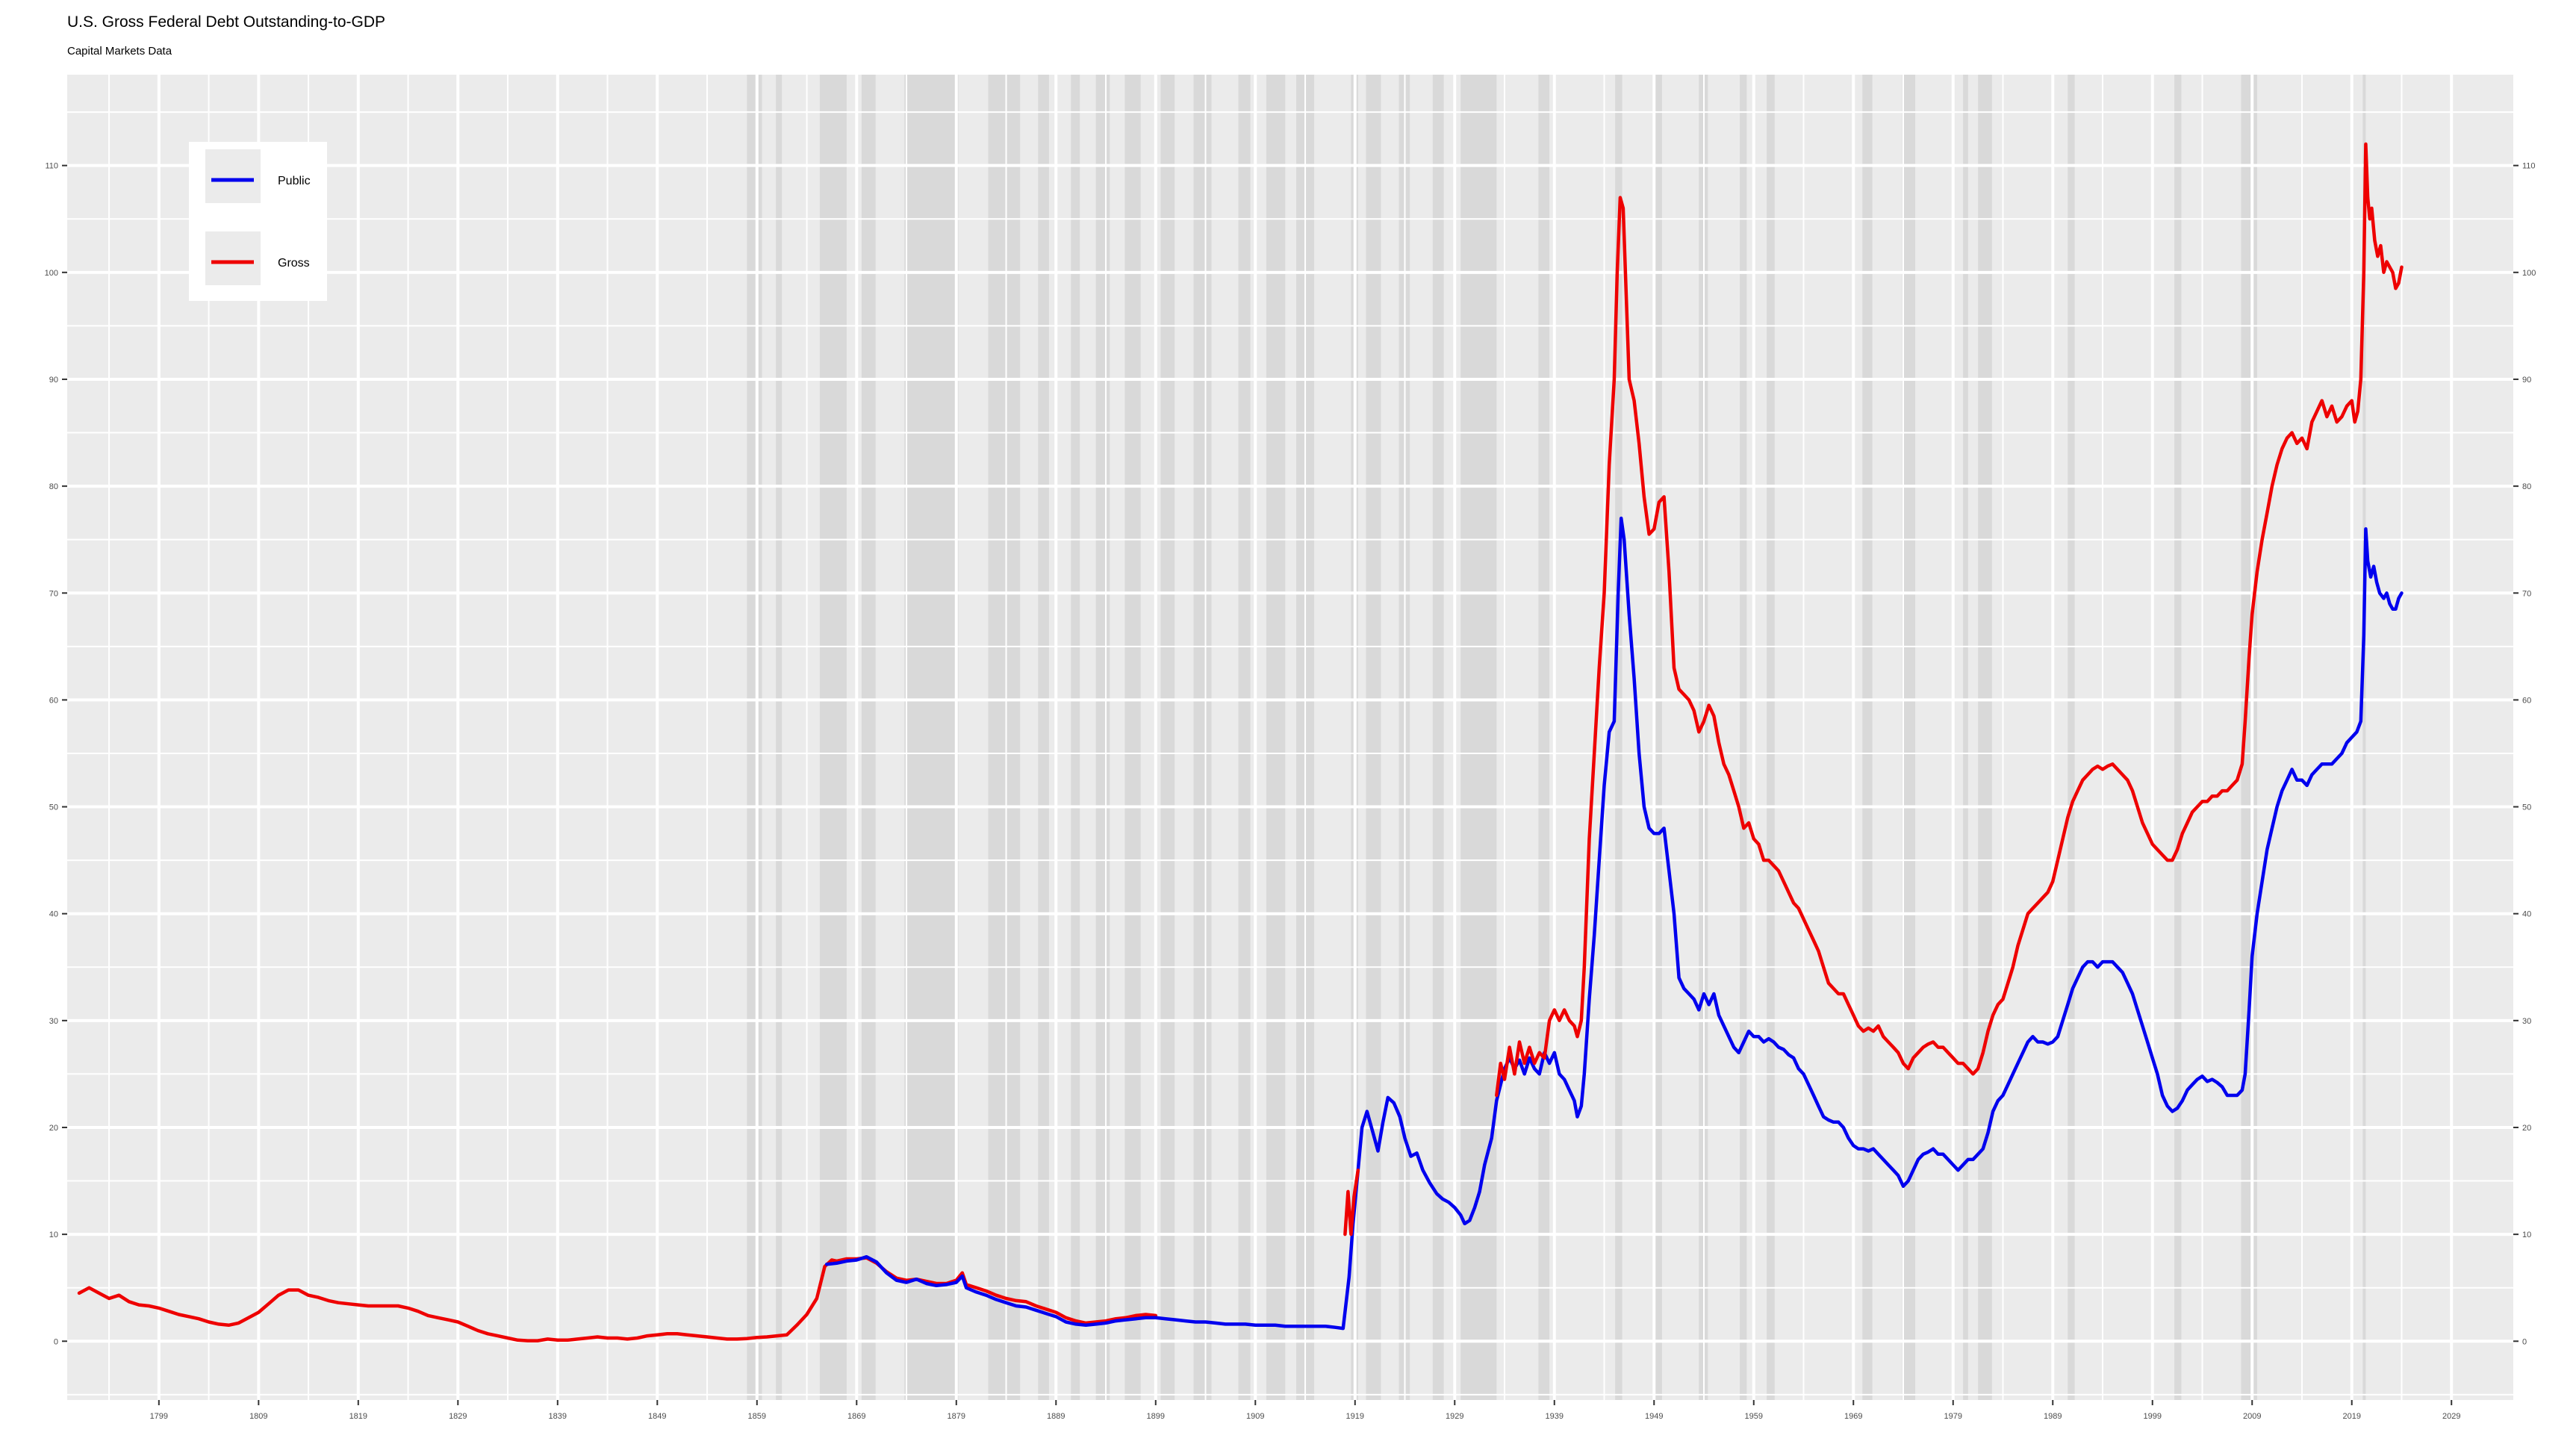 The height and width of the screenshot is (1456, 2576). I want to click on x-tick-label: 1989, so click(2053, 1416).